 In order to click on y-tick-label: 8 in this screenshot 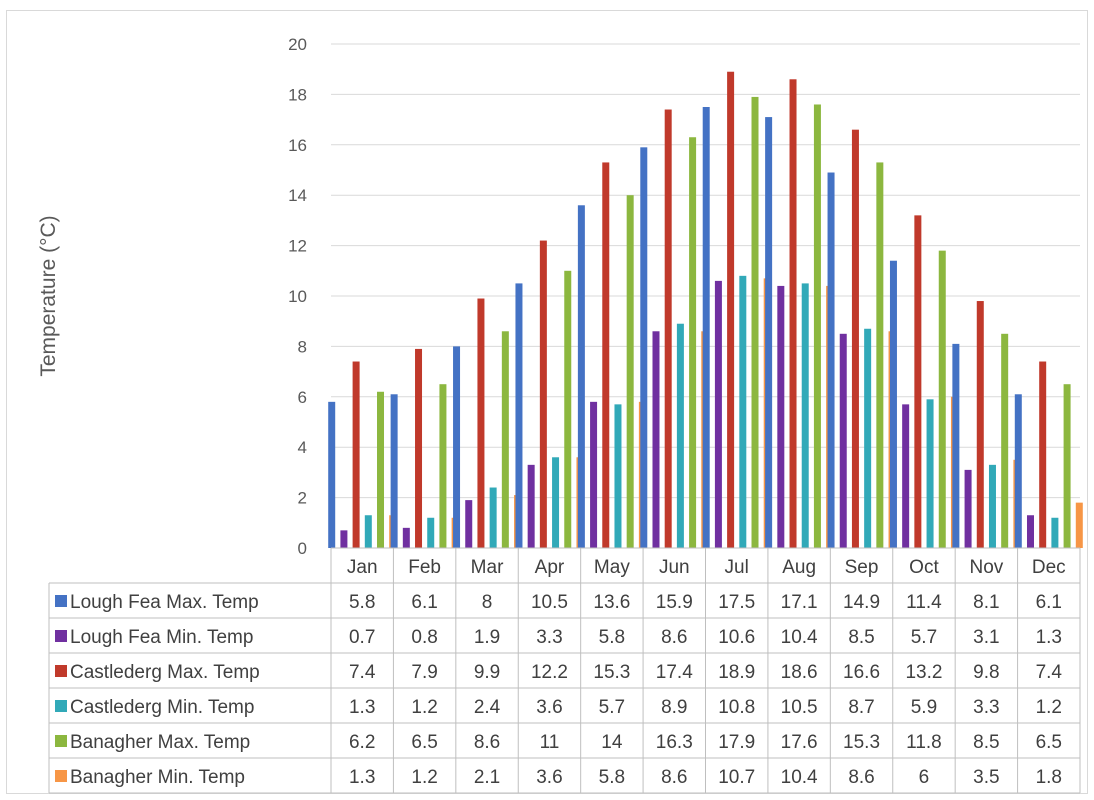, I will do `click(302, 346)`.